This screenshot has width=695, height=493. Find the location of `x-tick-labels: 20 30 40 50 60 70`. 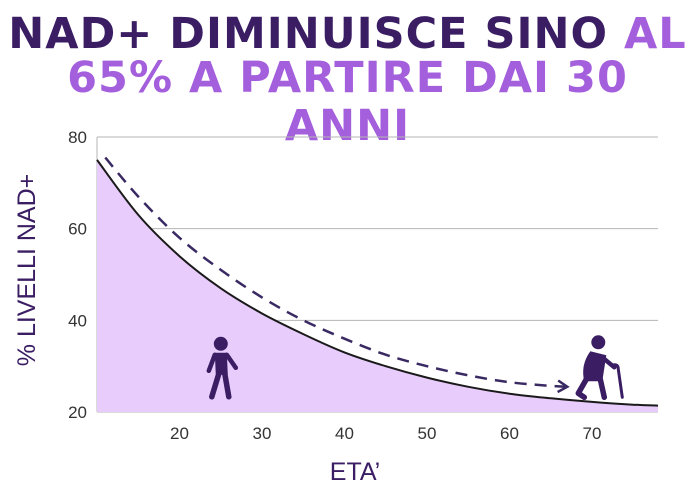

x-tick-labels: 20 30 40 50 60 70 is located at coordinates (385, 433).